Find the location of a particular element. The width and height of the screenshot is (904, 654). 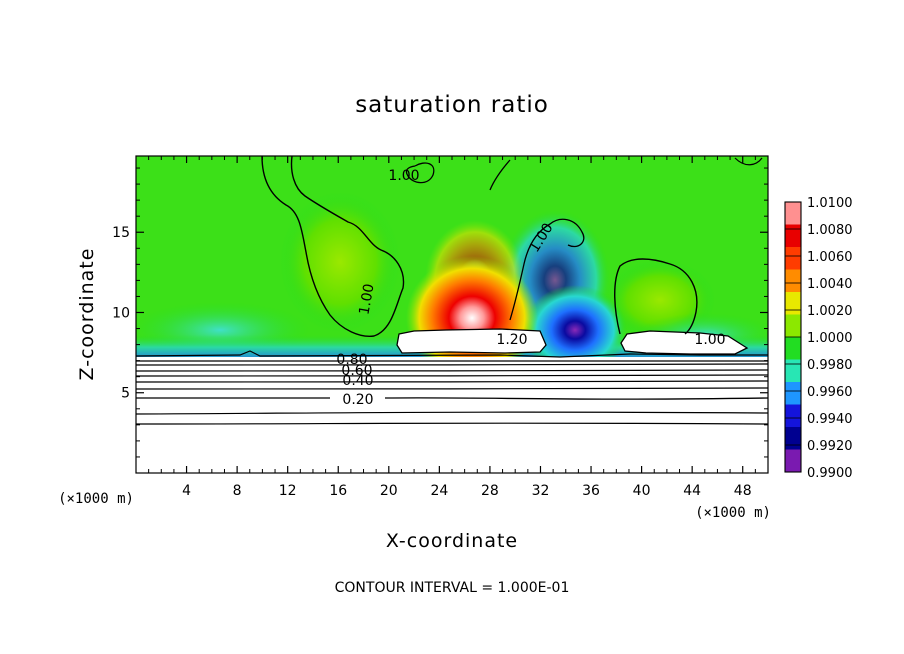

x-tick-label: 40 is located at coordinates (642, 491).